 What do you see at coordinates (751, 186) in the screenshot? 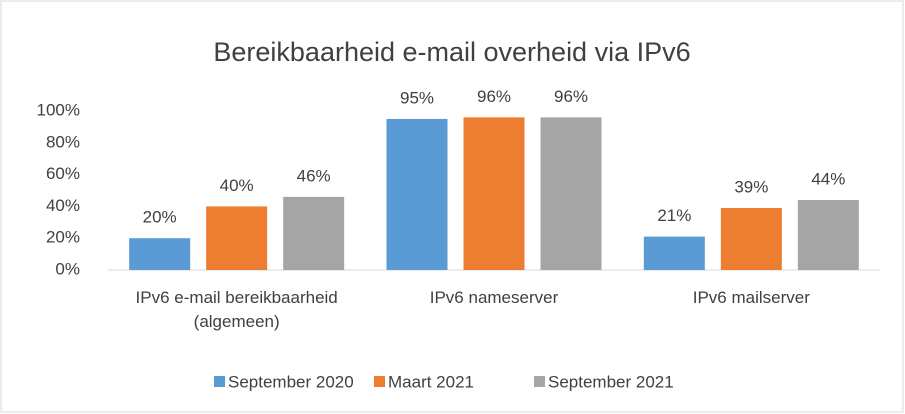
I see `data-label: 39%` at bounding box center [751, 186].